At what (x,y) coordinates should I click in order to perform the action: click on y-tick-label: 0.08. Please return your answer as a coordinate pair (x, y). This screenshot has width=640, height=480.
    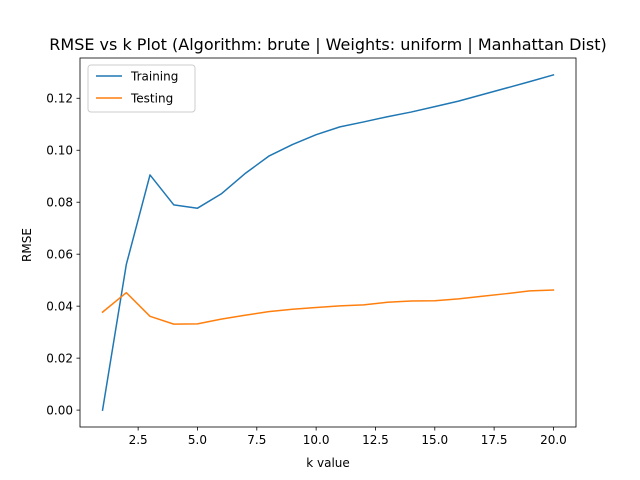
    Looking at the image, I should click on (59, 202).